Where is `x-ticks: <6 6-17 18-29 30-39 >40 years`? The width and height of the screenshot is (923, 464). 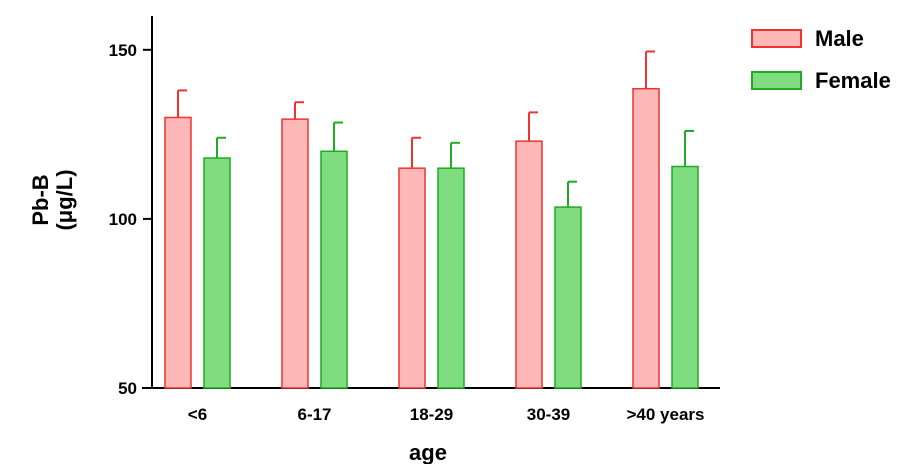
x-ticks: <6 6-17 18-29 30-39 >40 years is located at coordinates (446, 414).